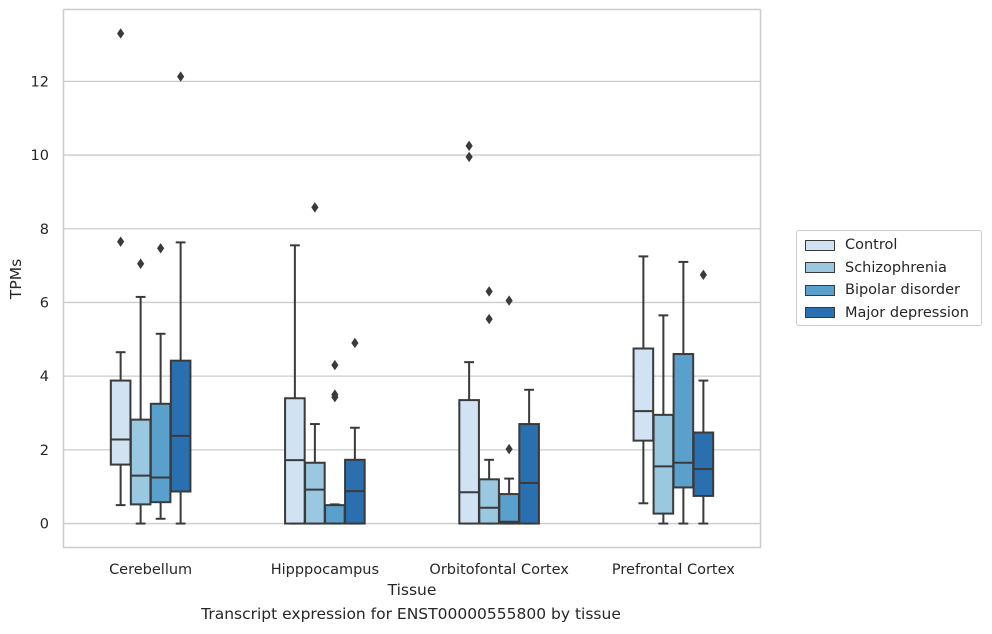 This screenshot has width=992, height=634. Describe the element at coordinates (499, 570) in the screenshot. I see `x-tick-label: Orbitofontal Cortex` at that location.